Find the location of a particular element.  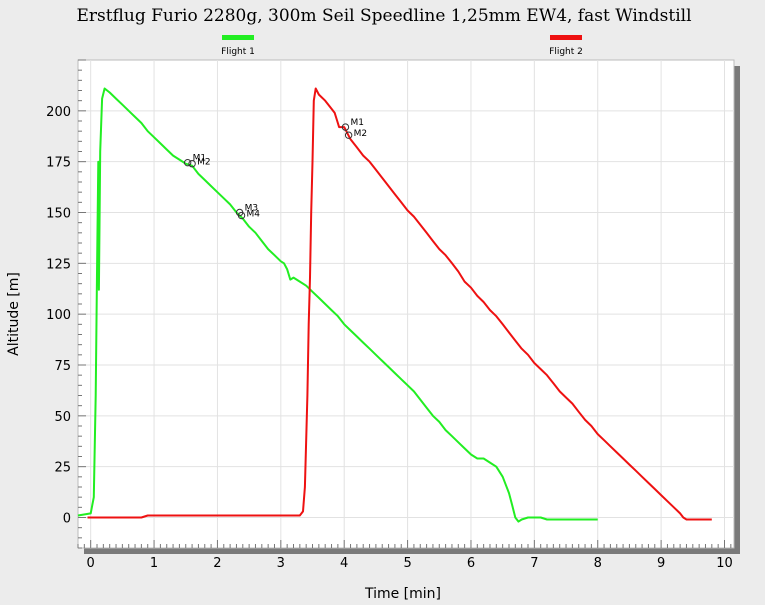

y-tick-label: 75 is located at coordinates (62, 366).